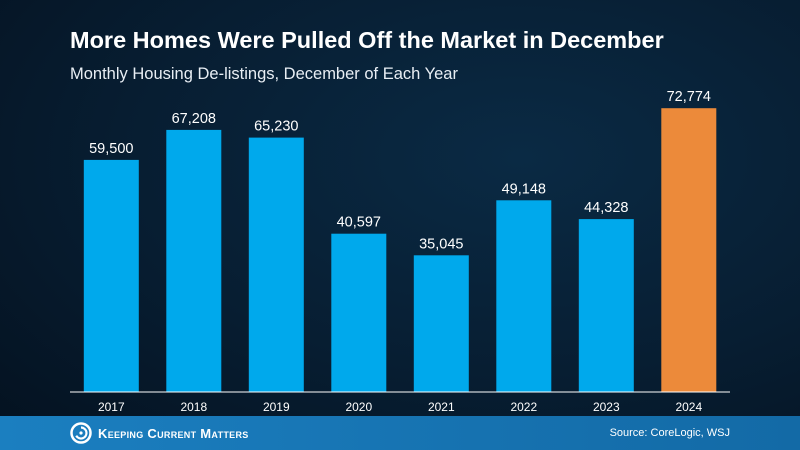 This screenshot has height=450, width=800. Describe the element at coordinates (688, 407) in the screenshot. I see `x-tick-label-2024: 2024` at that location.